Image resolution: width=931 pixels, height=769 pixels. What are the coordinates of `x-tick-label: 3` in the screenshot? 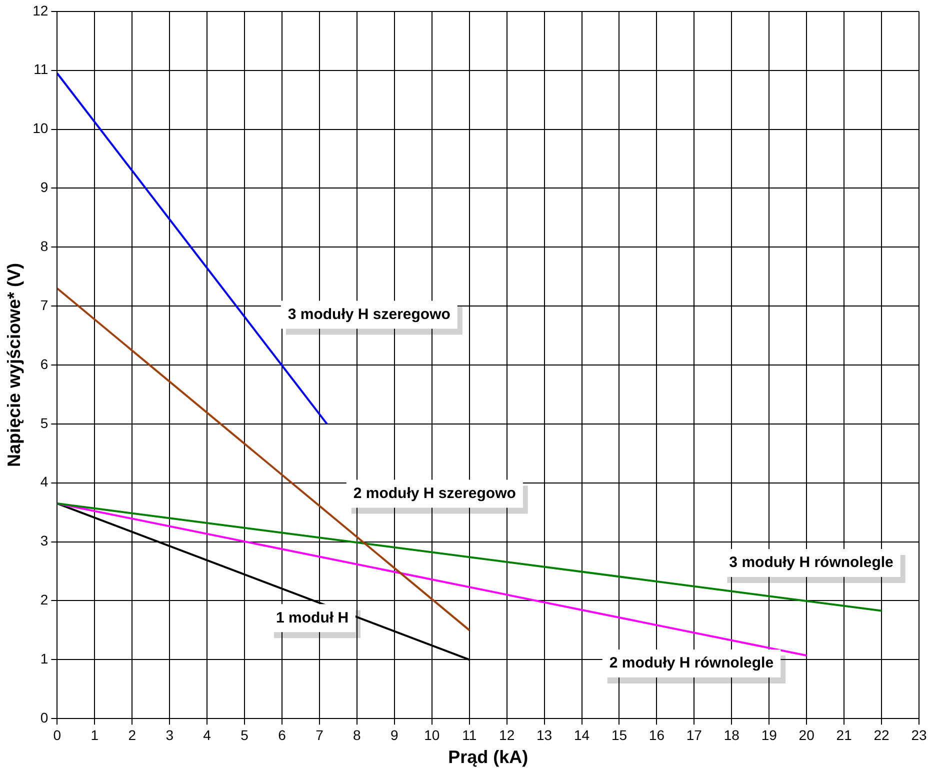 It's located at (170, 734).